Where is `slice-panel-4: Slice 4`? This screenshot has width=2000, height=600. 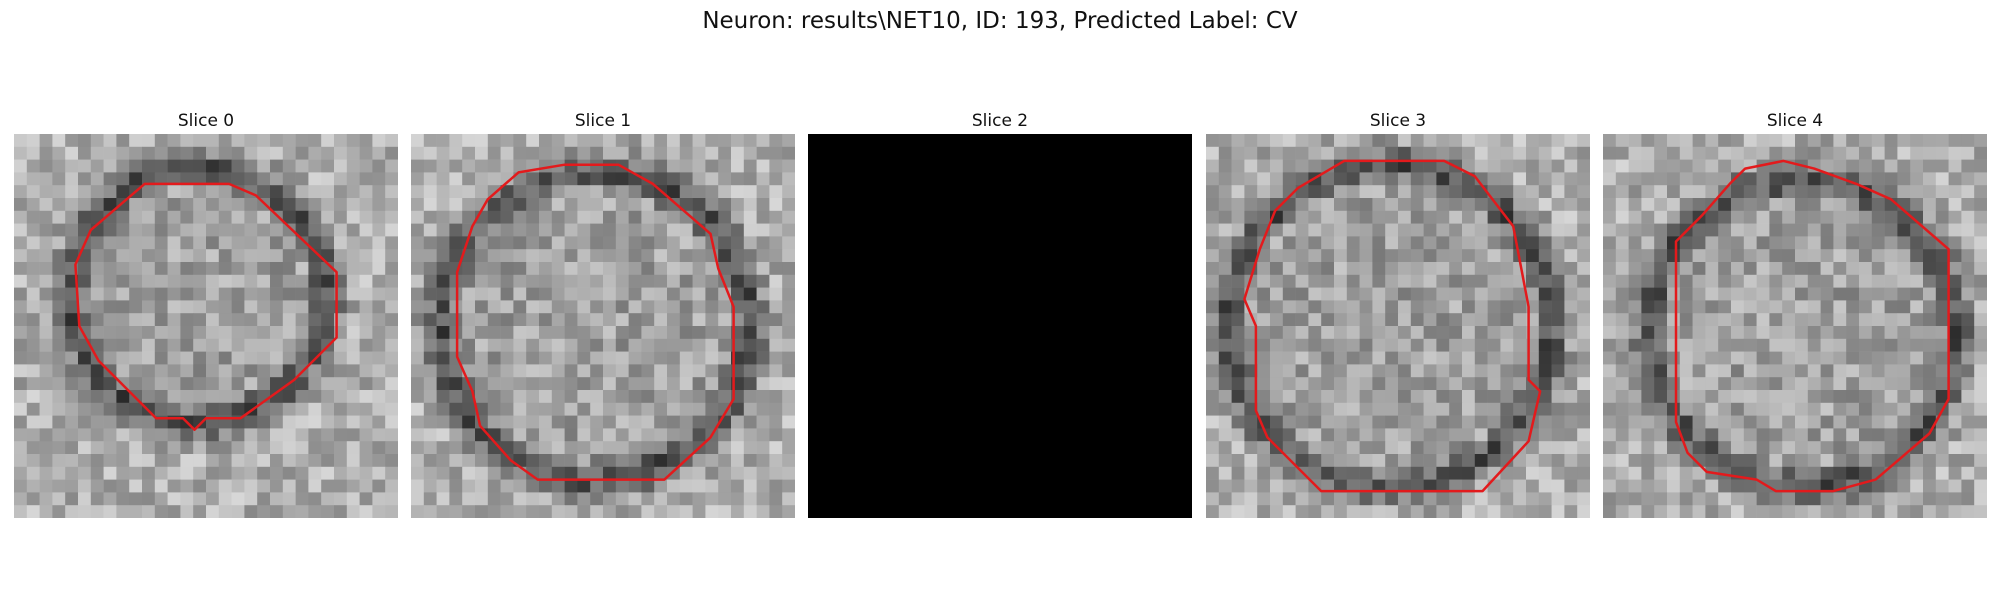 slice-panel-4: Slice 4 is located at coordinates (1795, 313).